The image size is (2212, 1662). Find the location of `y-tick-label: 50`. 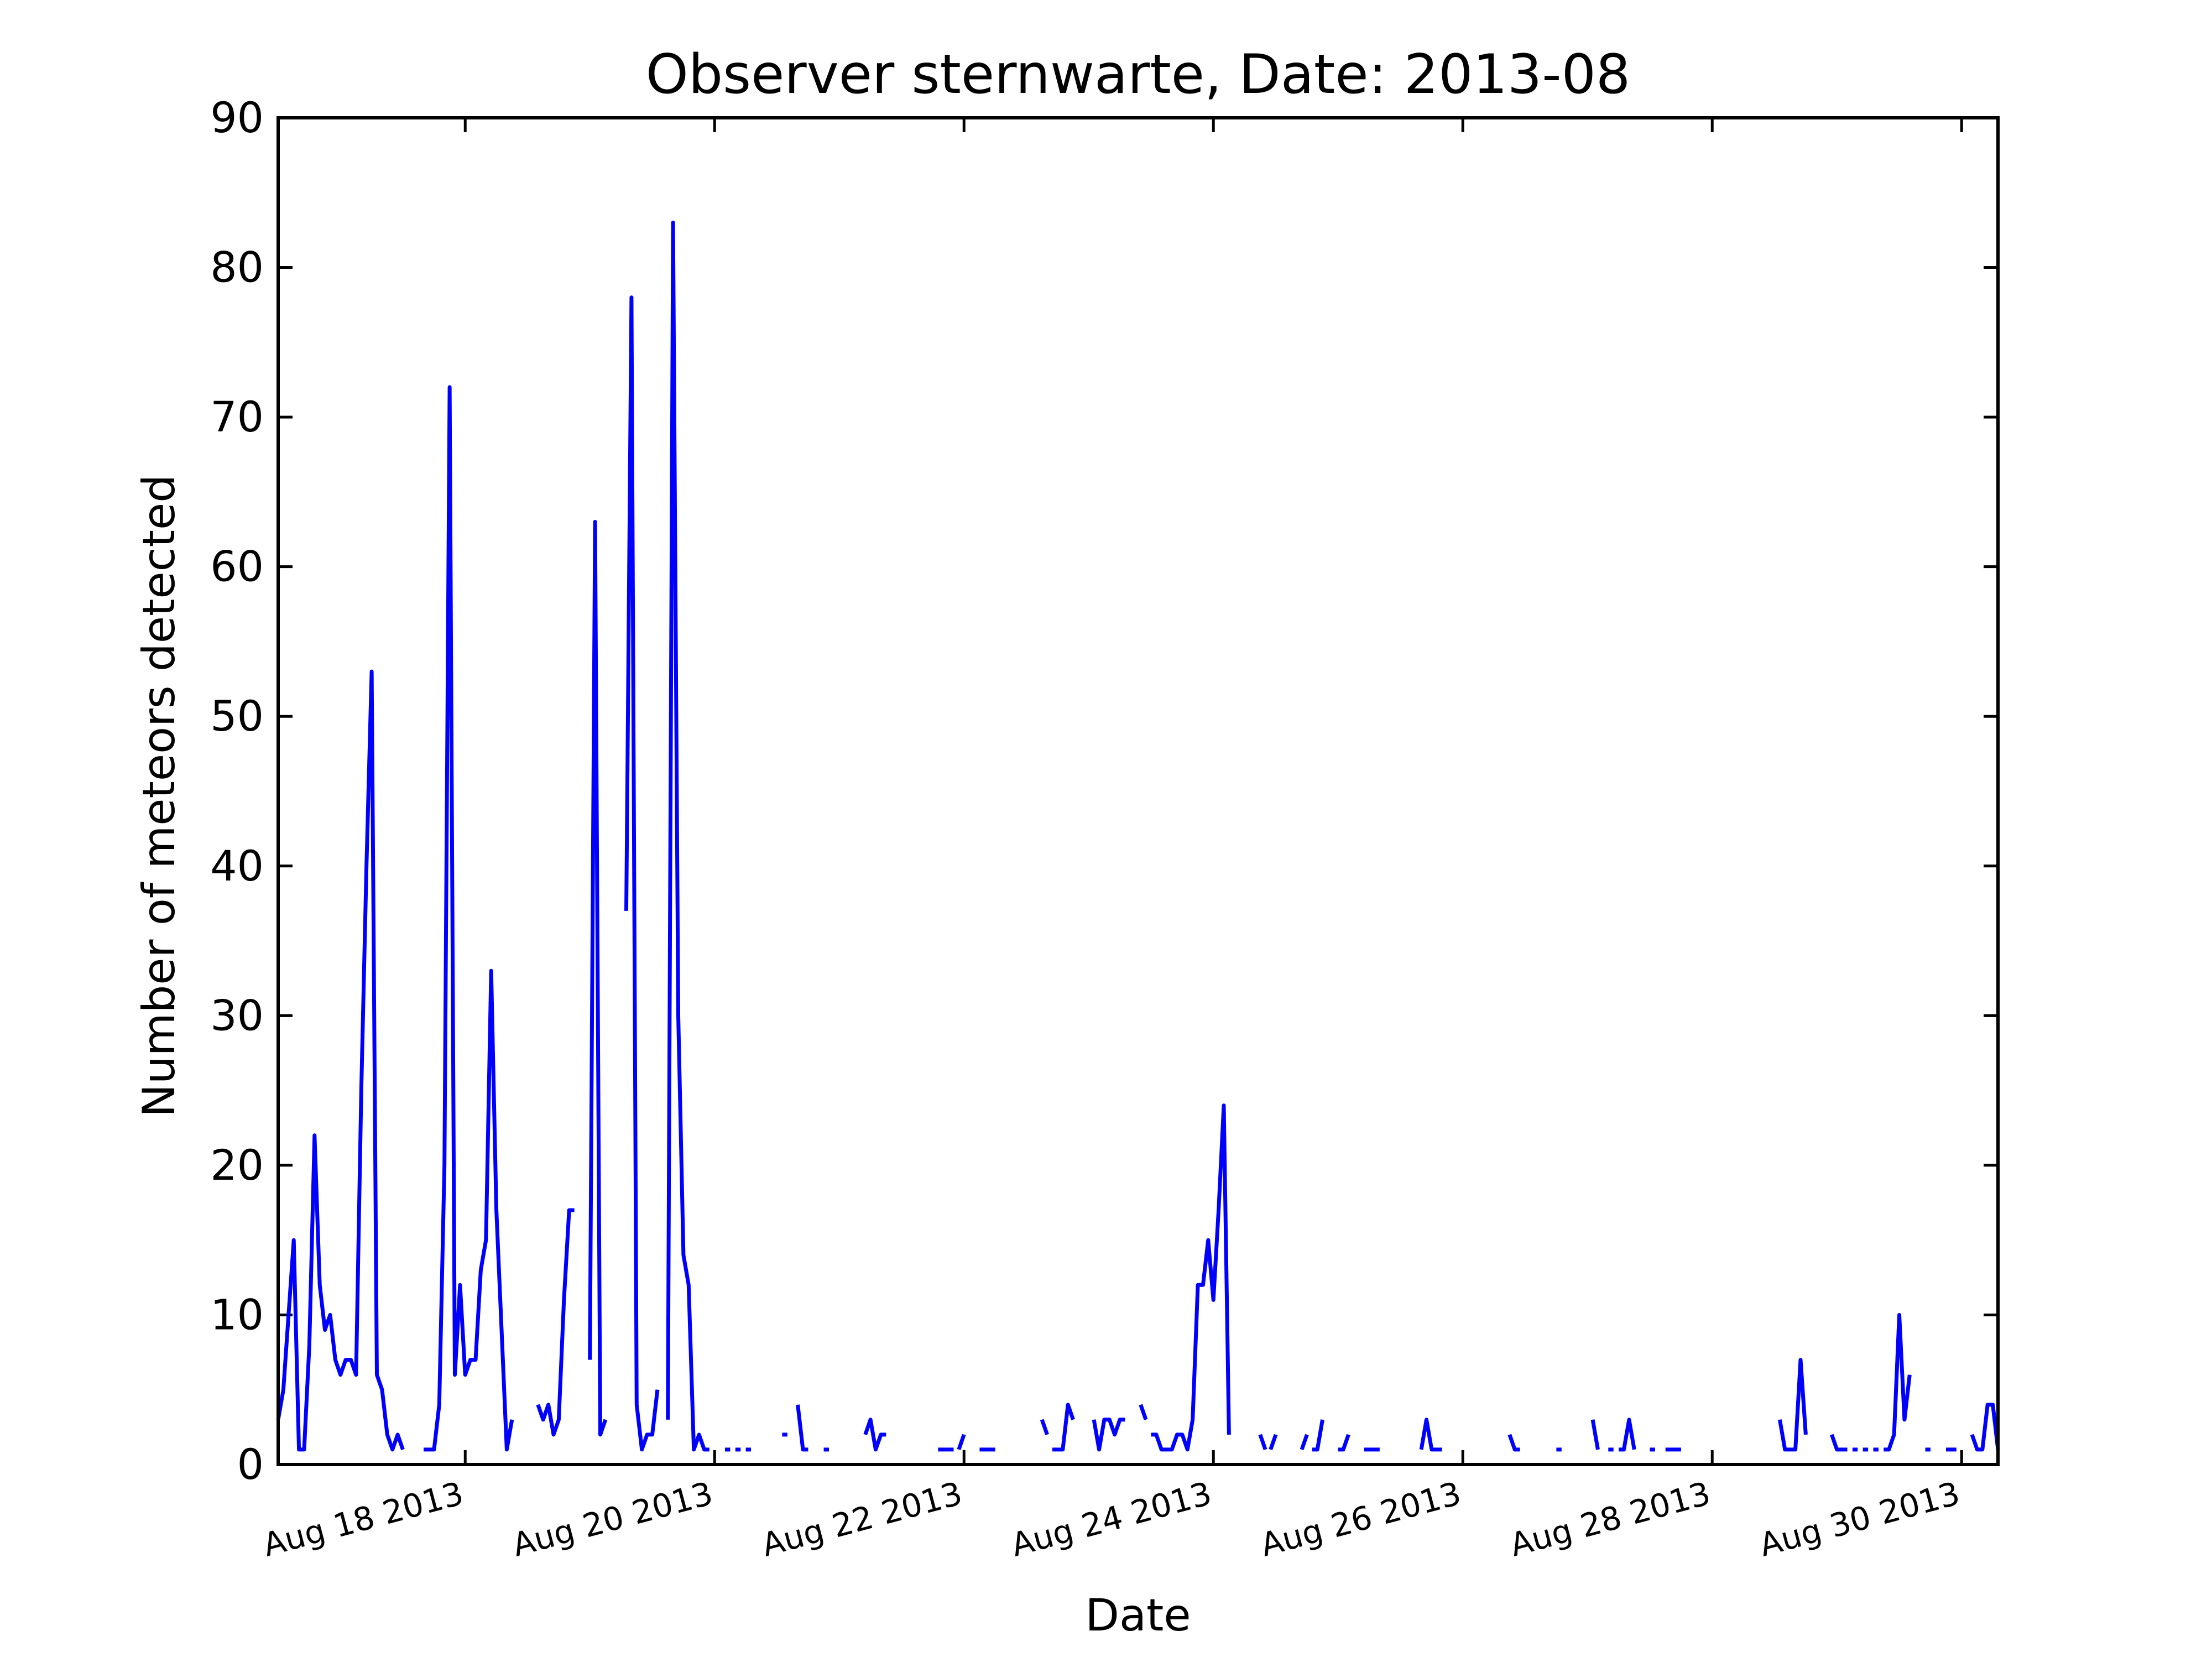

y-tick-label: 50 is located at coordinates (237, 716).